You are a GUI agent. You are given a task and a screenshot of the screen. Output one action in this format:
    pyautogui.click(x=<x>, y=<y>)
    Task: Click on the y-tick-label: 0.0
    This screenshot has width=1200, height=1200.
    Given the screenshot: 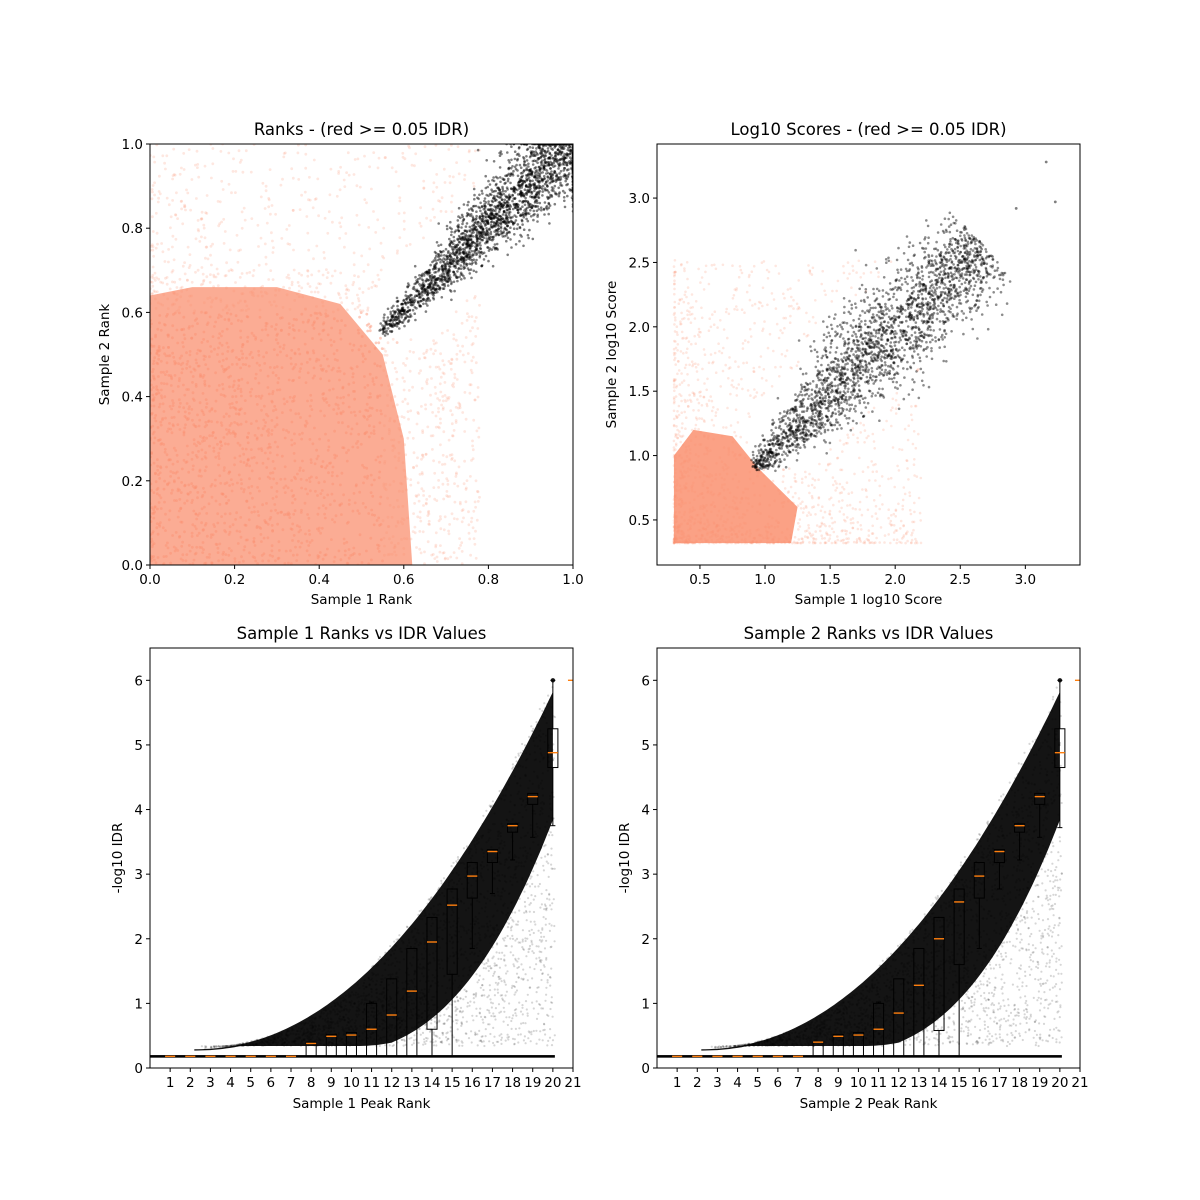 What is the action you would take?
    pyautogui.click(x=132, y=566)
    